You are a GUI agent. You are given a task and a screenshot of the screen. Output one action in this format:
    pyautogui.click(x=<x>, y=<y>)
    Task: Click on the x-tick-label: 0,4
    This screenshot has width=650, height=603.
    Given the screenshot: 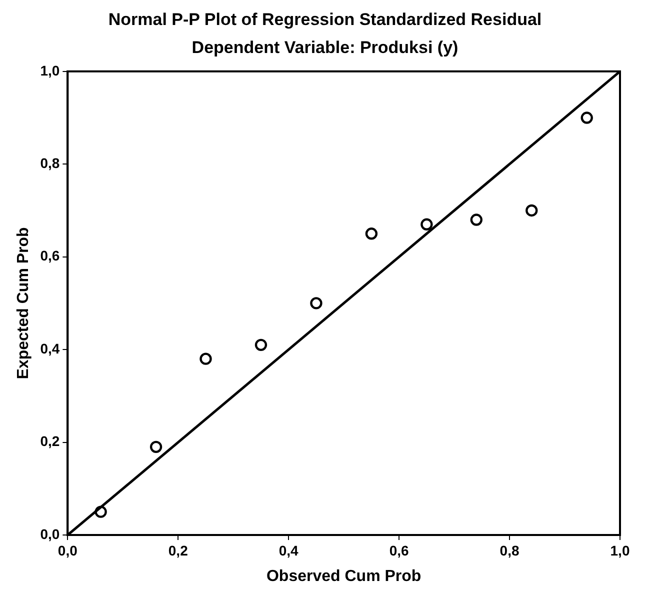 What is the action you would take?
    pyautogui.click(x=288, y=550)
    